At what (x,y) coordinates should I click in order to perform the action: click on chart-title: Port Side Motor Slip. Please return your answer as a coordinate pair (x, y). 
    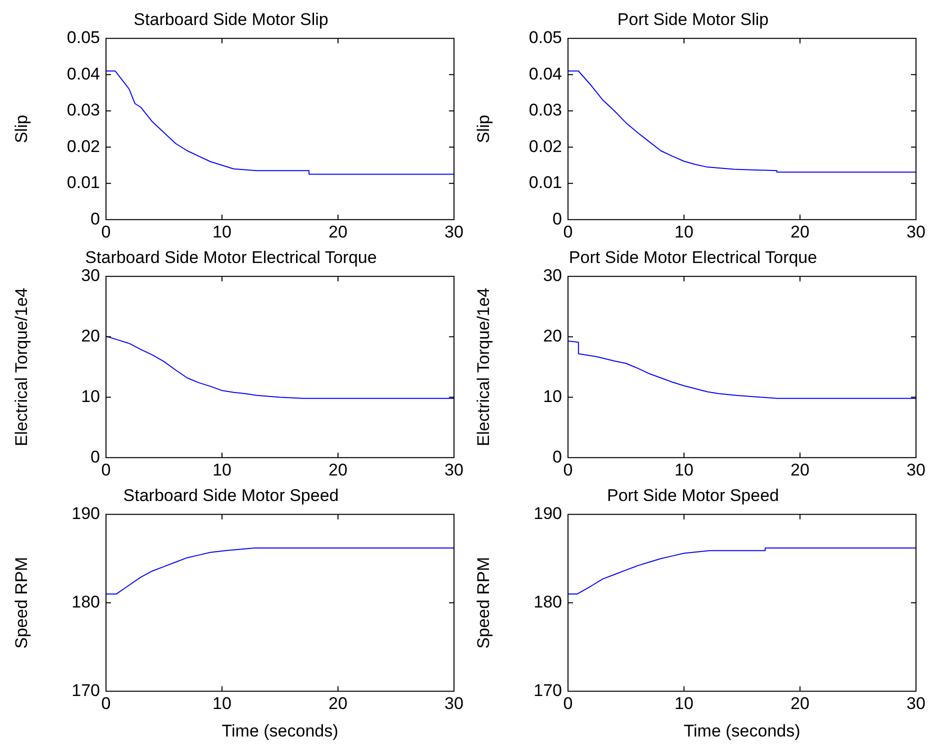
    Looking at the image, I should click on (693, 19).